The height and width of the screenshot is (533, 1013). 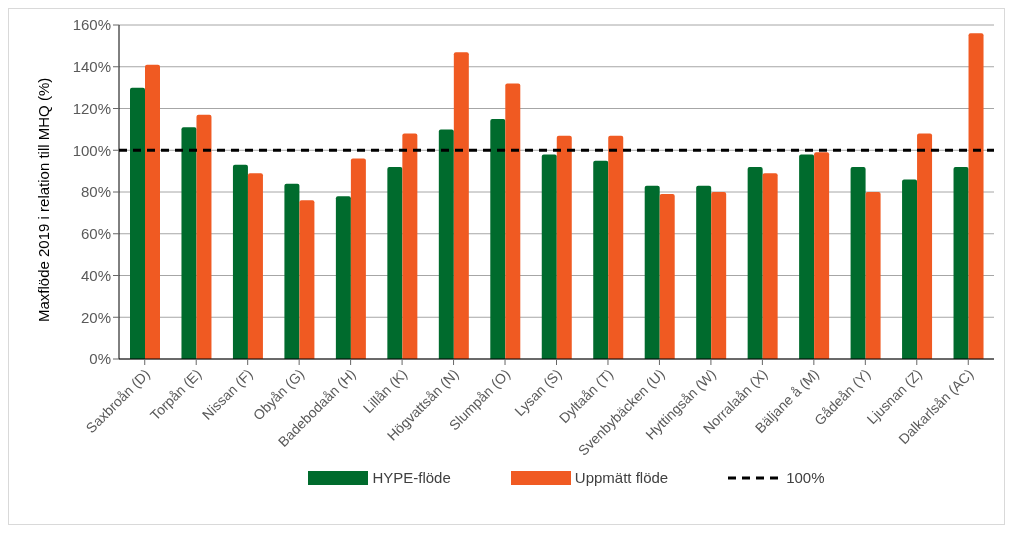 What do you see at coordinates (95, 234) in the screenshot?
I see `y-tick-label: 60%` at bounding box center [95, 234].